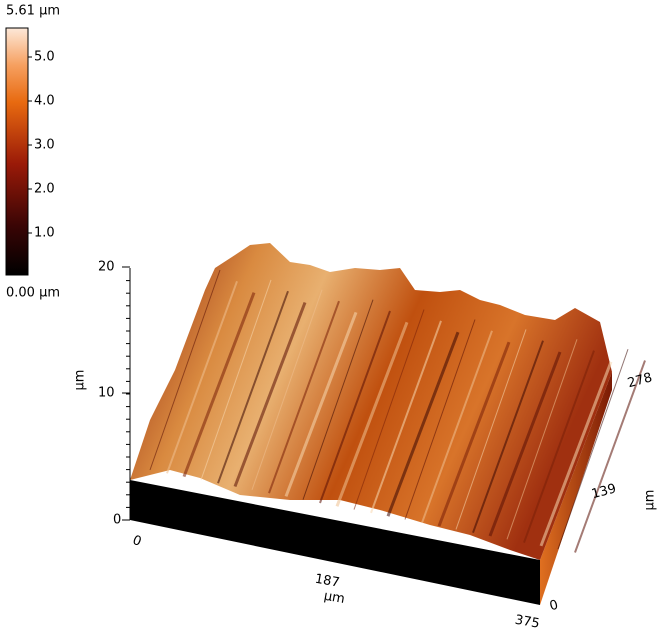 This screenshot has width=668, height=634. What do you see at coordinates (33, 11) in the screenshot?
I see `colorbar-max: 5.61 μm` at bounding box center [33, 11].